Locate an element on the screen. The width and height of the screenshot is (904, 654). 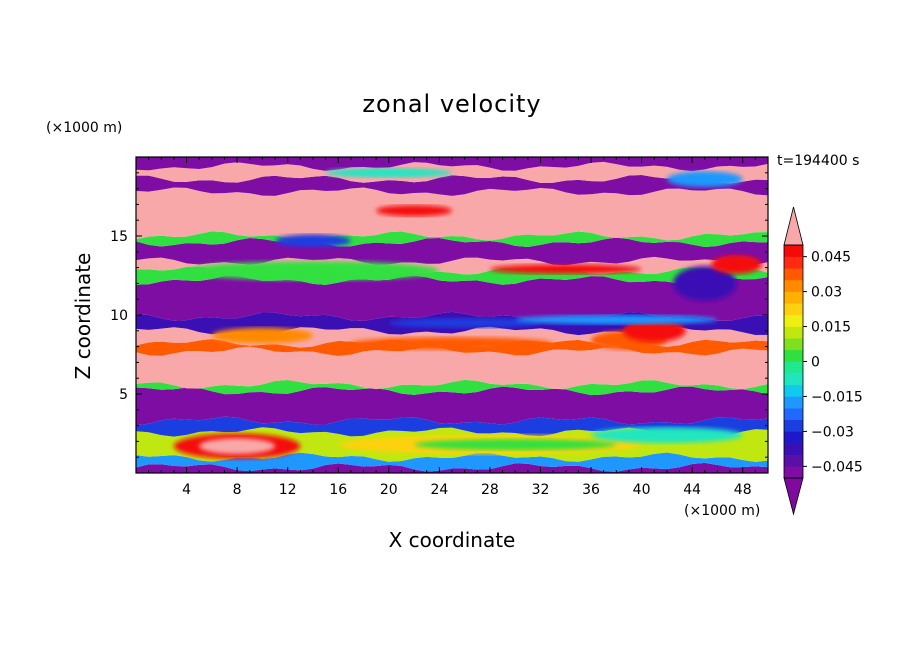
x-tick-label: 32 is located at coordinates (541, 490).